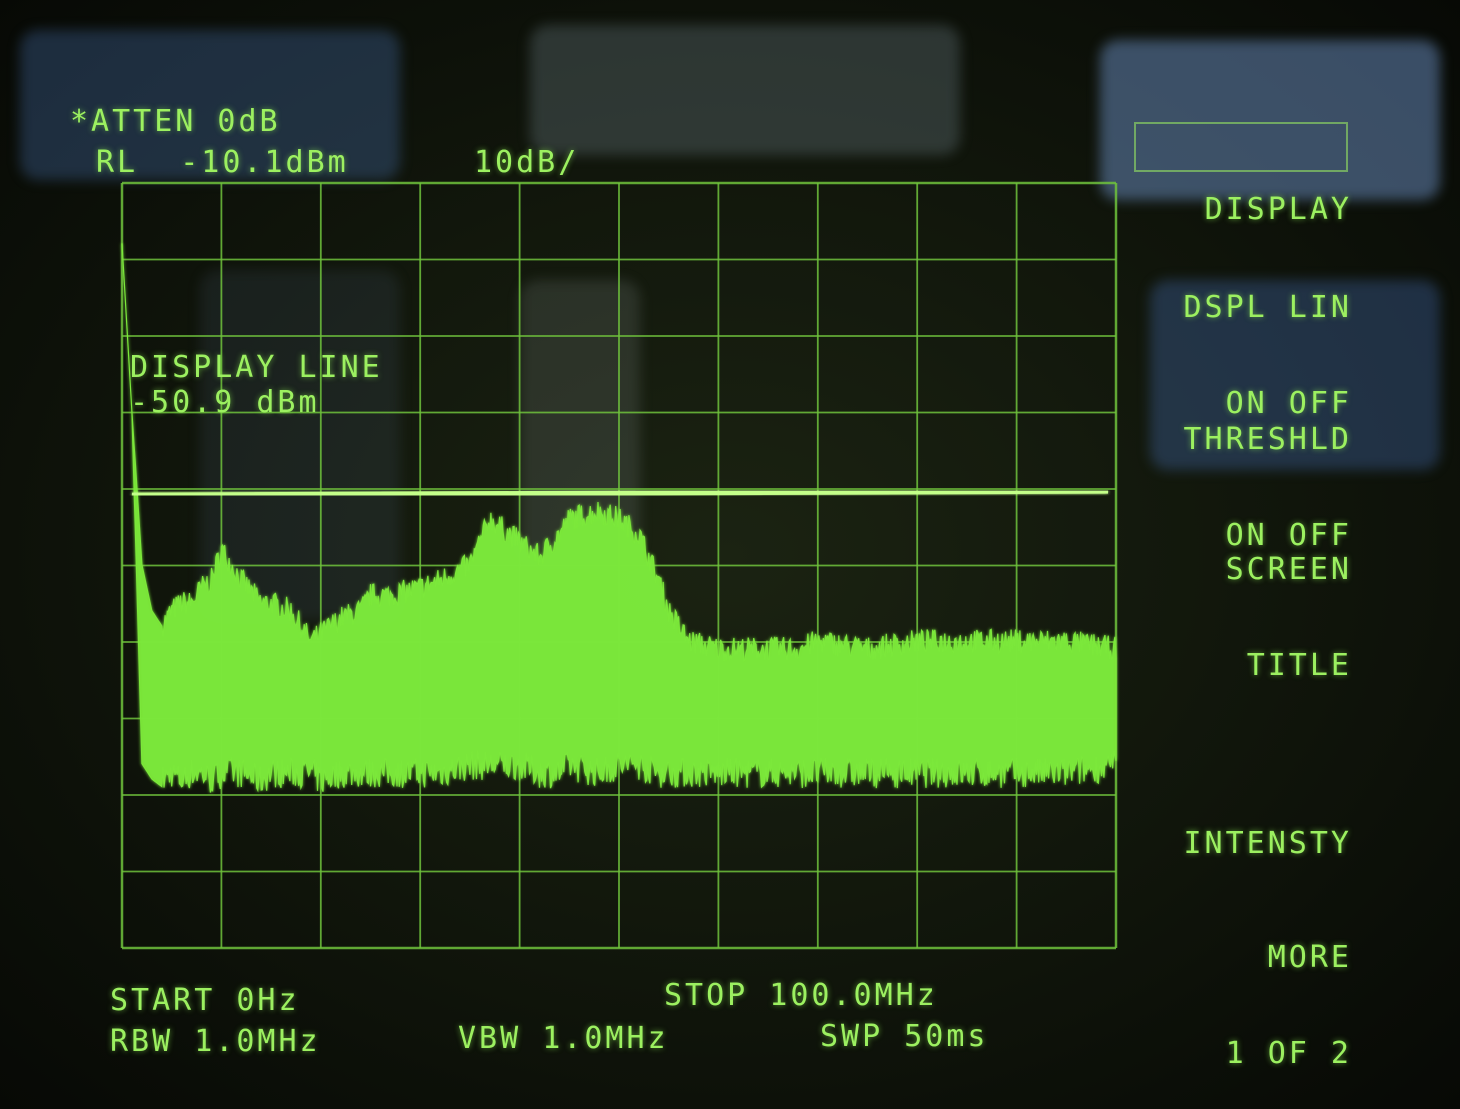  I want to click on softkey-label: INTENSTY, so click(1267, 843).